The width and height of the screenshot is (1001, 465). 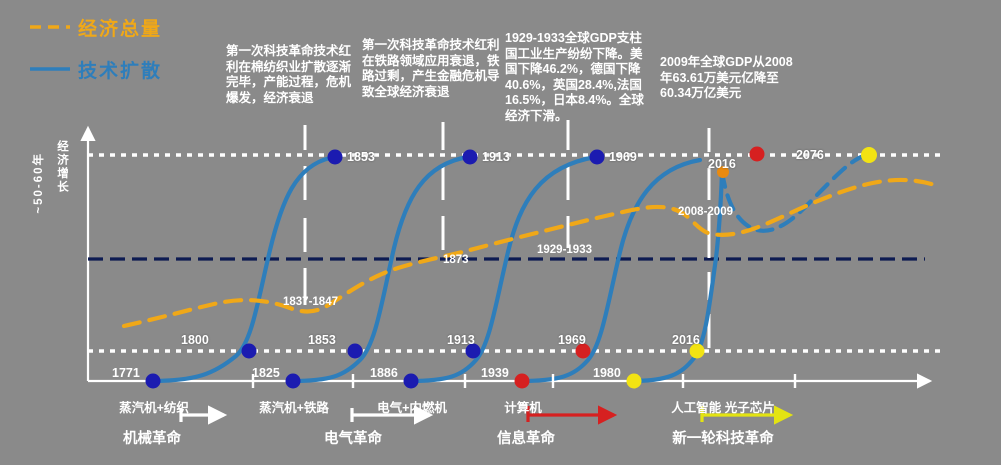 What do you see at coordinates (686, 340) in the screenshot?
I see `point-label-lower-2016: 2016` at bounding box center [686, 340].